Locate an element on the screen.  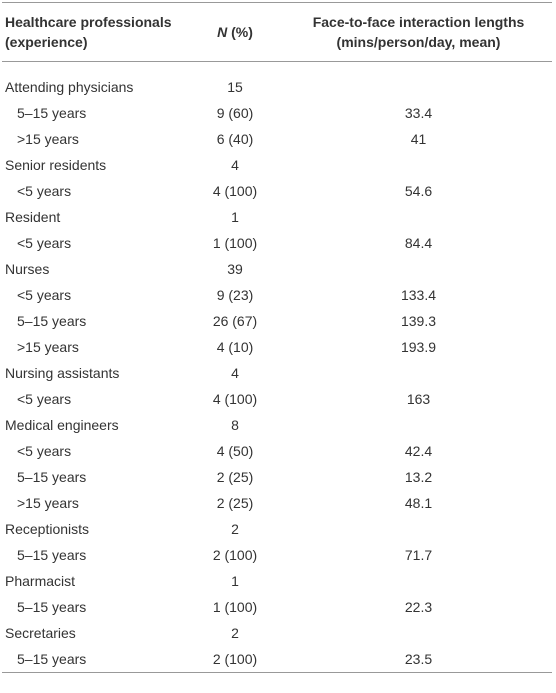
group-name: Medical engineers is located at coordinates (62, 425).